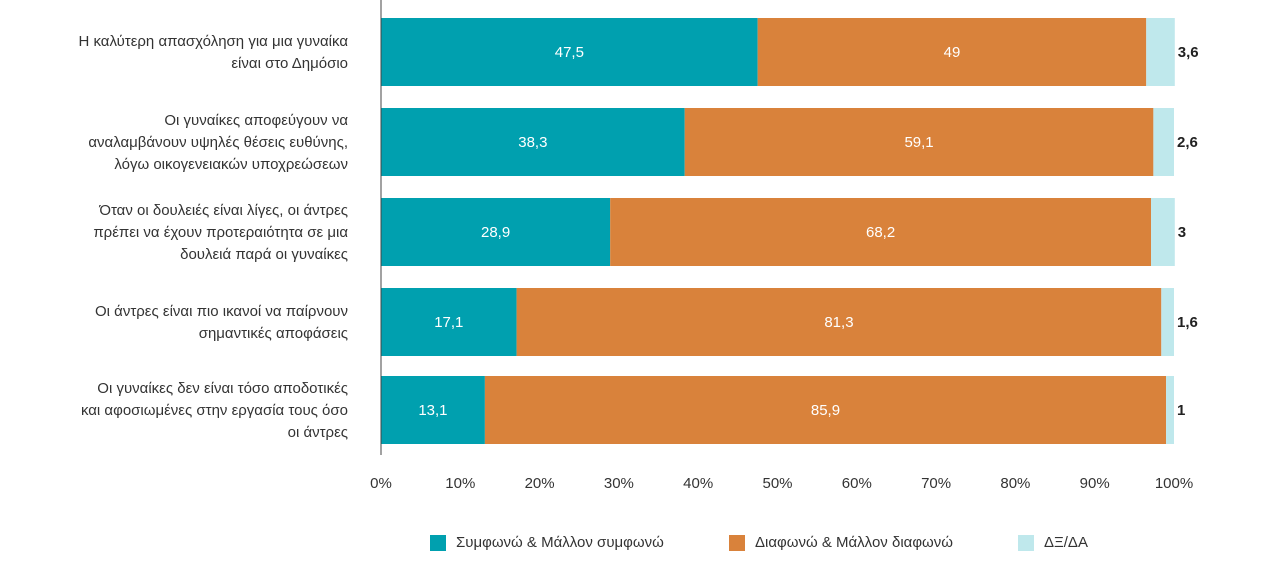 The image size is (1267, 573). I want to click on data-label-disagree: 85,9, so click(825, 410).